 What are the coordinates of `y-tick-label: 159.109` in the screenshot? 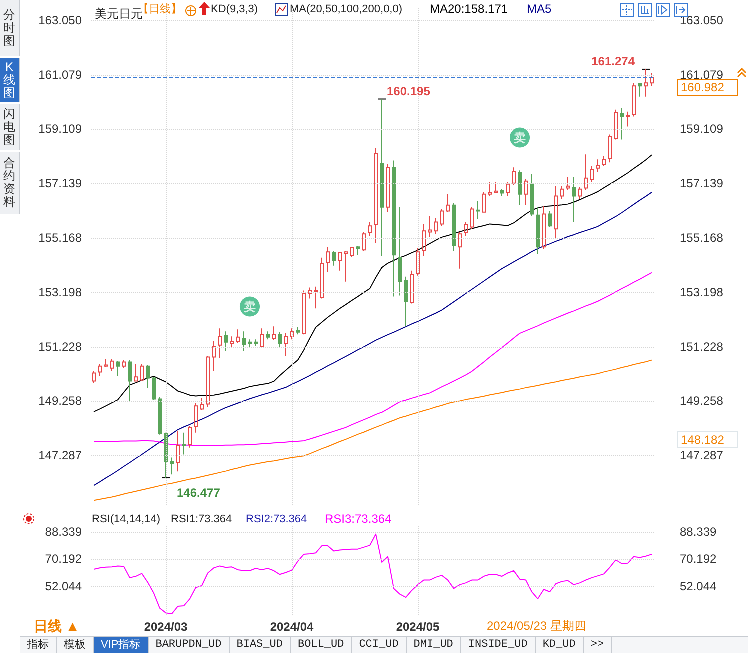 It's located at (60, 129).